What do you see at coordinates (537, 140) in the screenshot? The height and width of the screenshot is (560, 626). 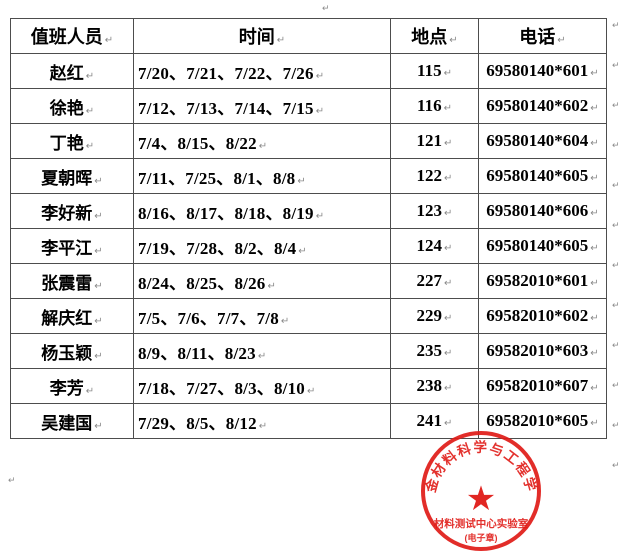 I see `cell-phone-value: 69580140*604` at bounding box center [537, 140].